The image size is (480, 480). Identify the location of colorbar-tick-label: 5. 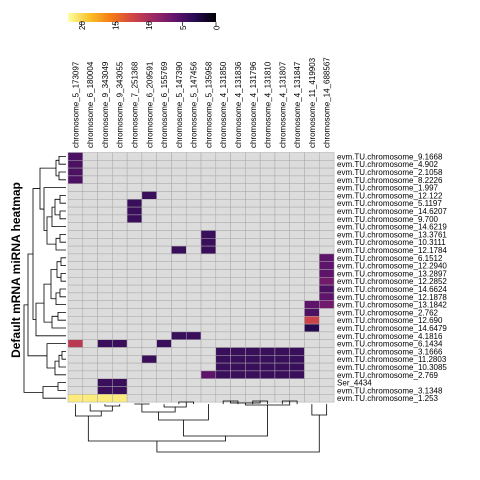
(183, 27).